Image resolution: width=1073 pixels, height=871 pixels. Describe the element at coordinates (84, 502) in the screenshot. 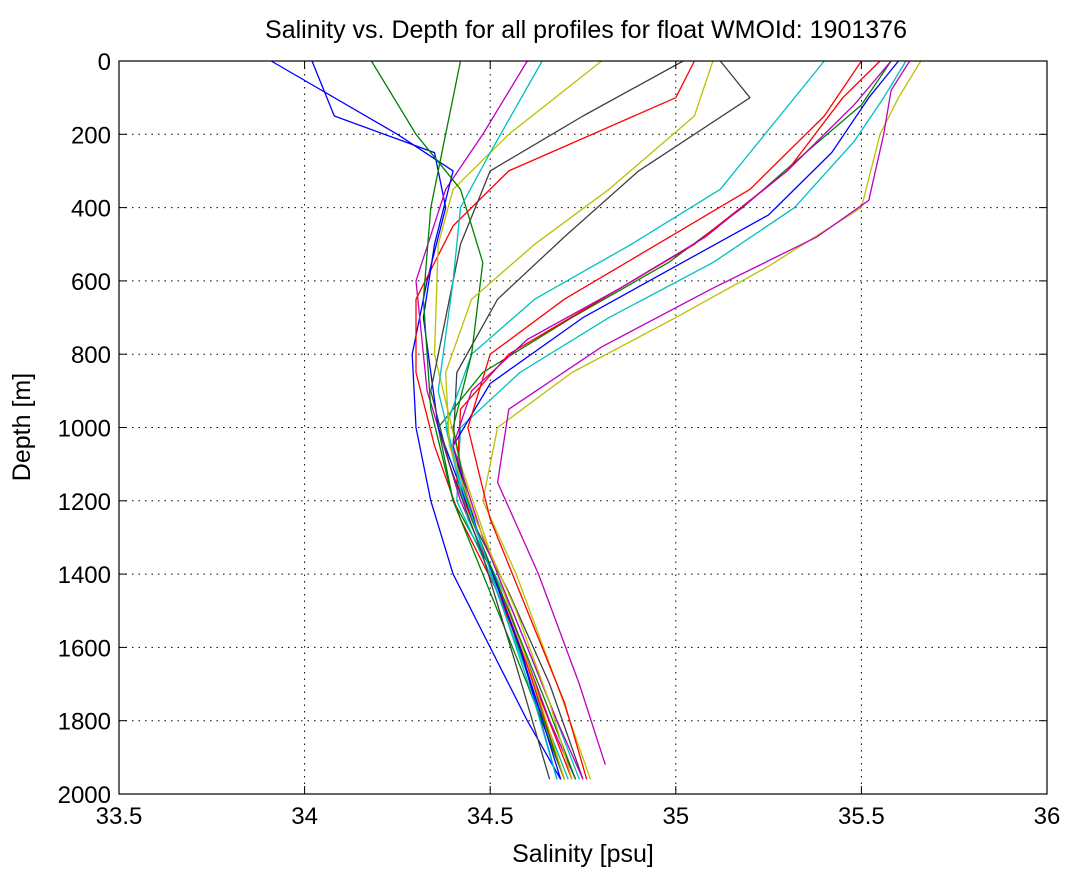

I see `y-tick-label: 1200` at that location.